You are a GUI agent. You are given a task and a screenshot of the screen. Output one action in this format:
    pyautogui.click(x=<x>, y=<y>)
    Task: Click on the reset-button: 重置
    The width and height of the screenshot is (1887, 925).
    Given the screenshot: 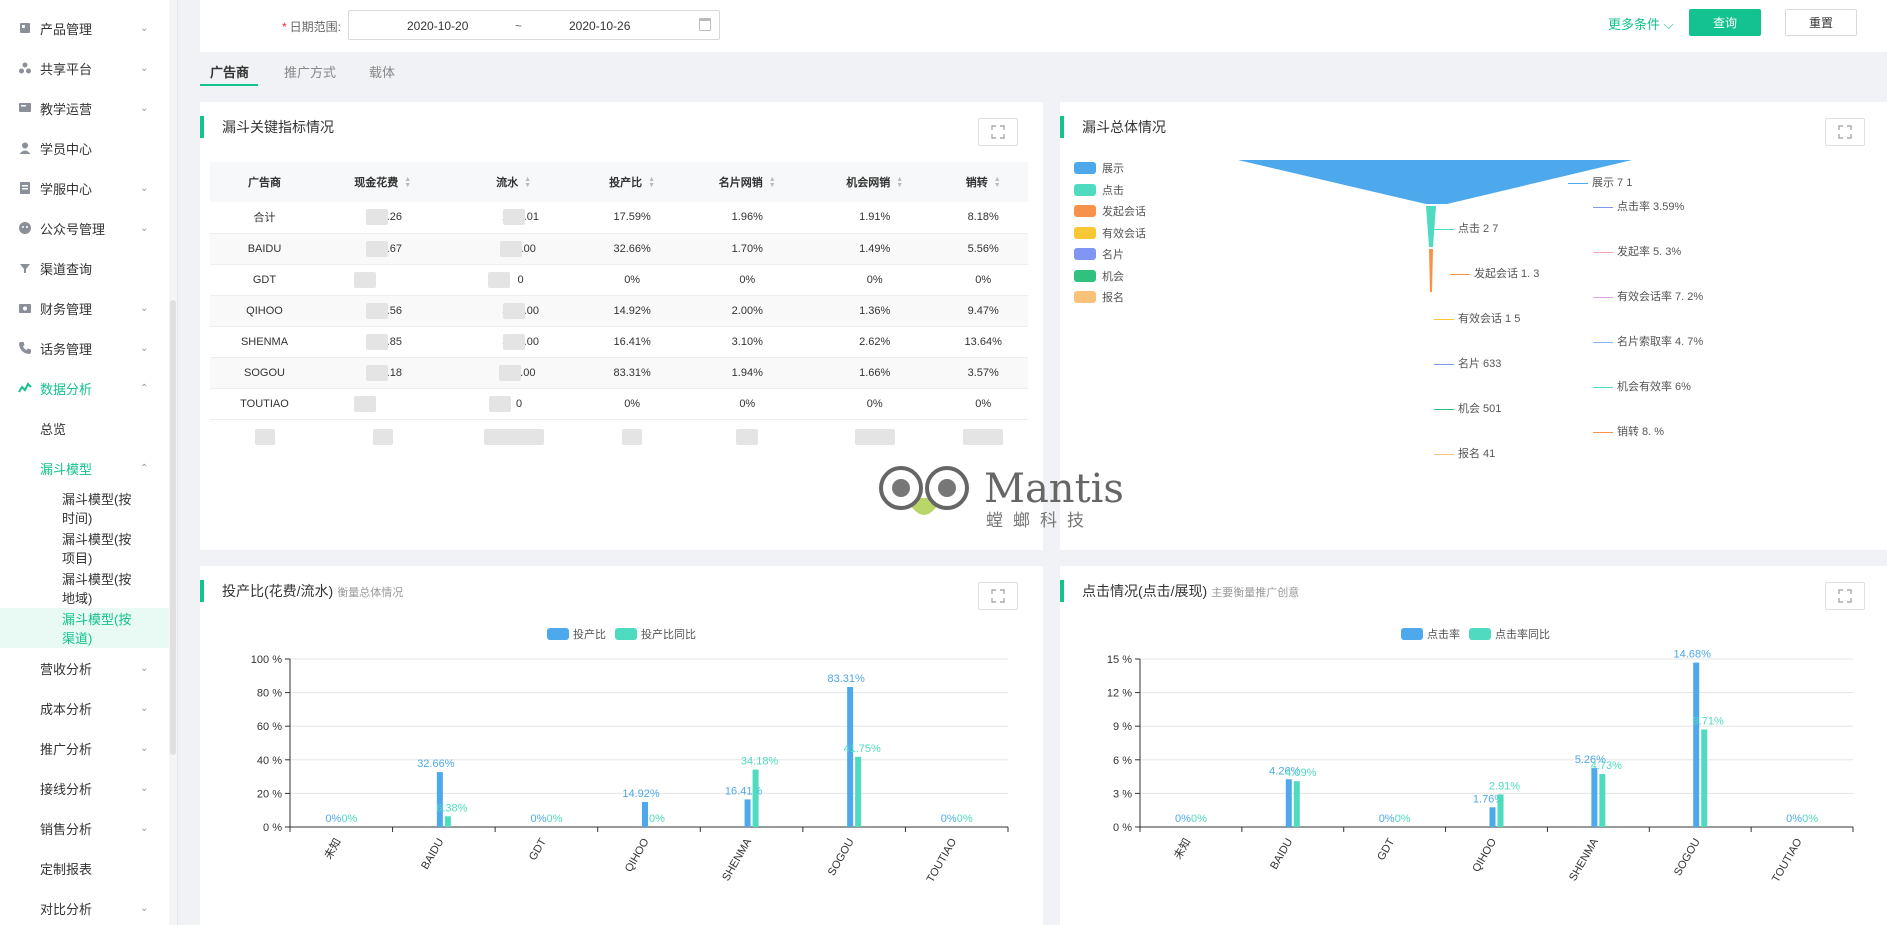 What is the action you would take?
    pyautogui.click(x=1821, y=22)
    